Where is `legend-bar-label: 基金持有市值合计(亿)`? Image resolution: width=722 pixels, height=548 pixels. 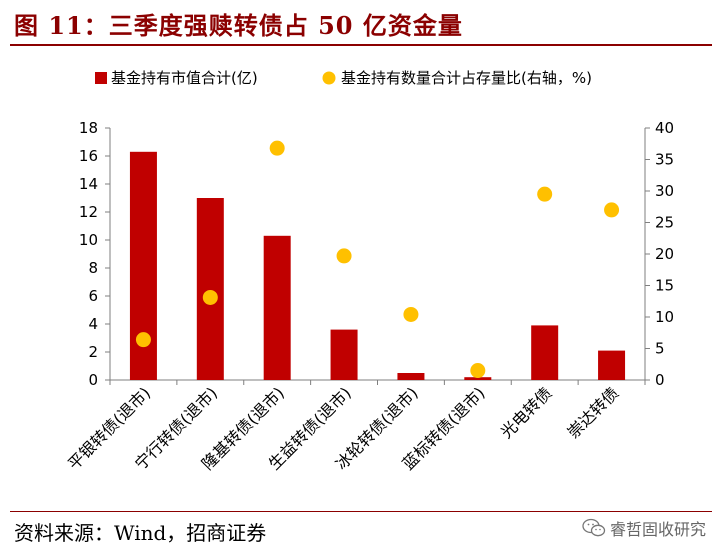
legend-bar-label: 基金持有市值合计(亿) is located at coordinates (184, 78).